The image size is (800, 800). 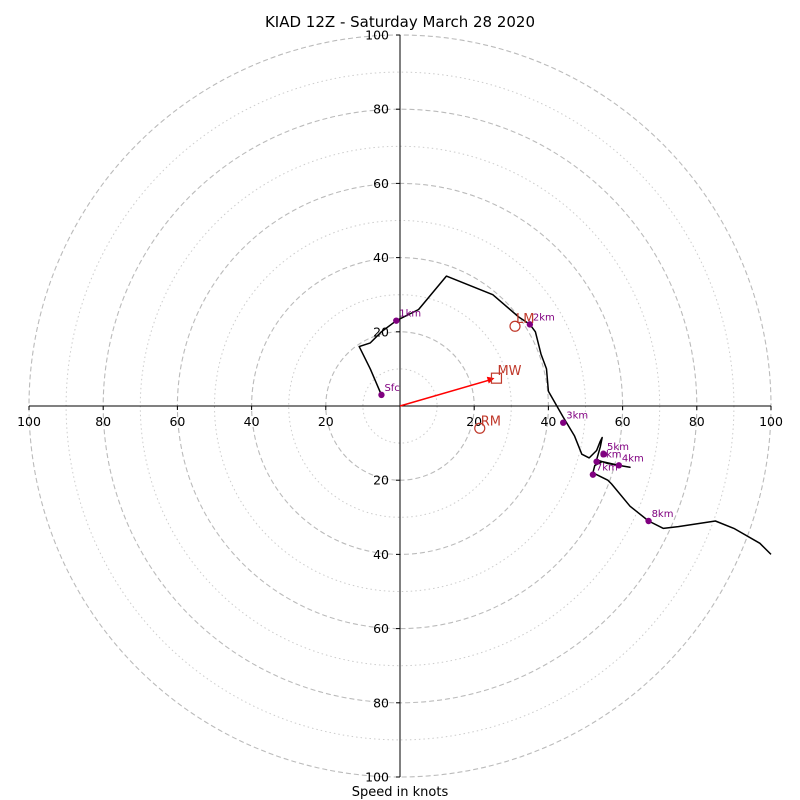 I want to click on height-label-6km: 6km, so click(x=611, y=455).